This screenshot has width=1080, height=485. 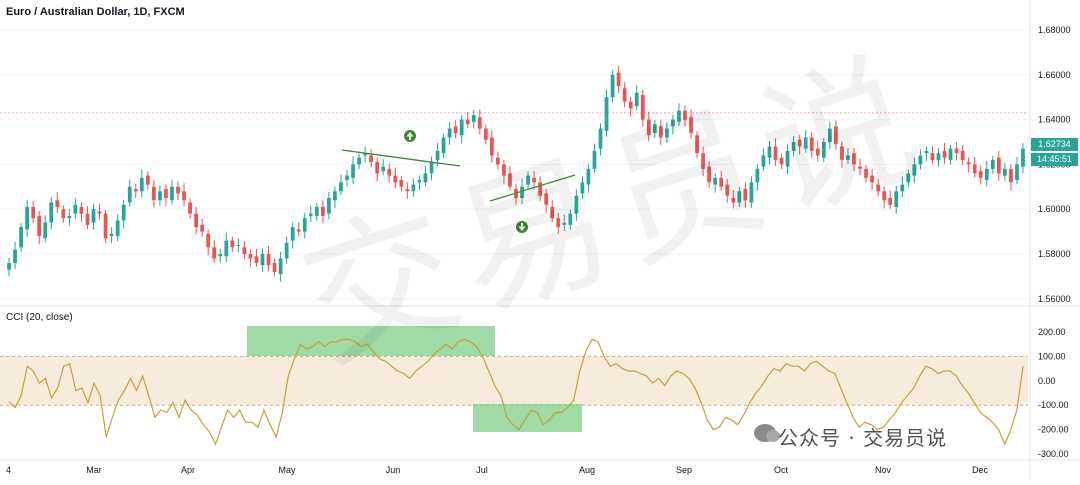 I want to click on time-tick-label: Aug, so click(x=587, y=470).